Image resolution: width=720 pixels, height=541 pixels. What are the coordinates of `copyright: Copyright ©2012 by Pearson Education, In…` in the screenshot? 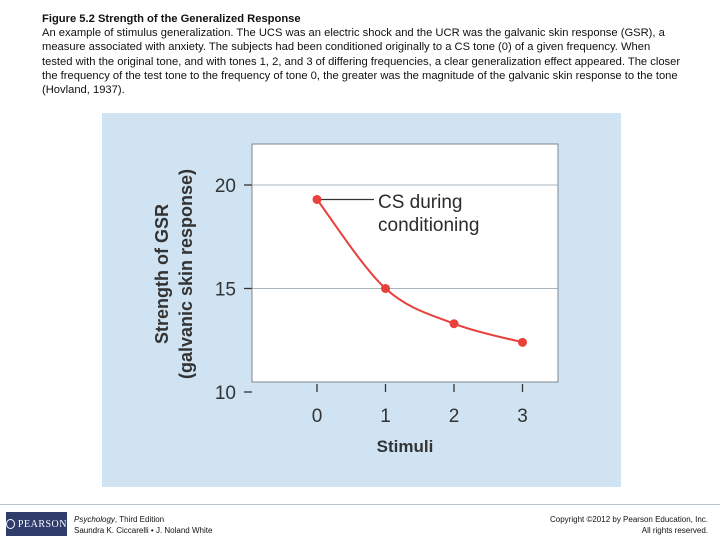 It's located at (629, 525).